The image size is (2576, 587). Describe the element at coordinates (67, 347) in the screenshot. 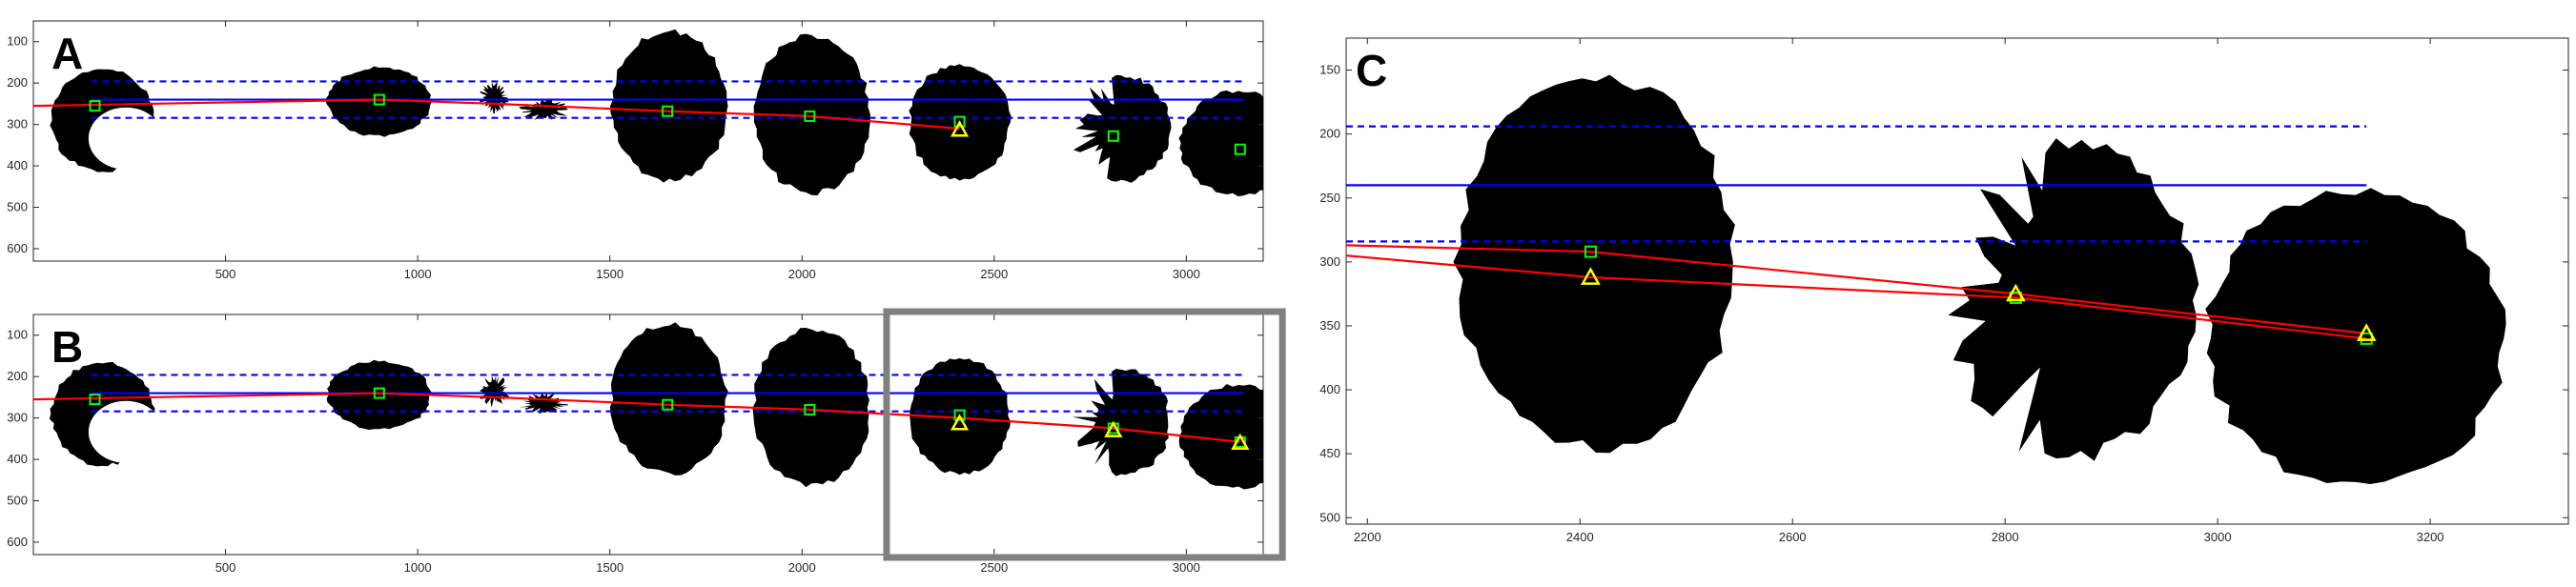

I see `panel-b-label: B` at that location.